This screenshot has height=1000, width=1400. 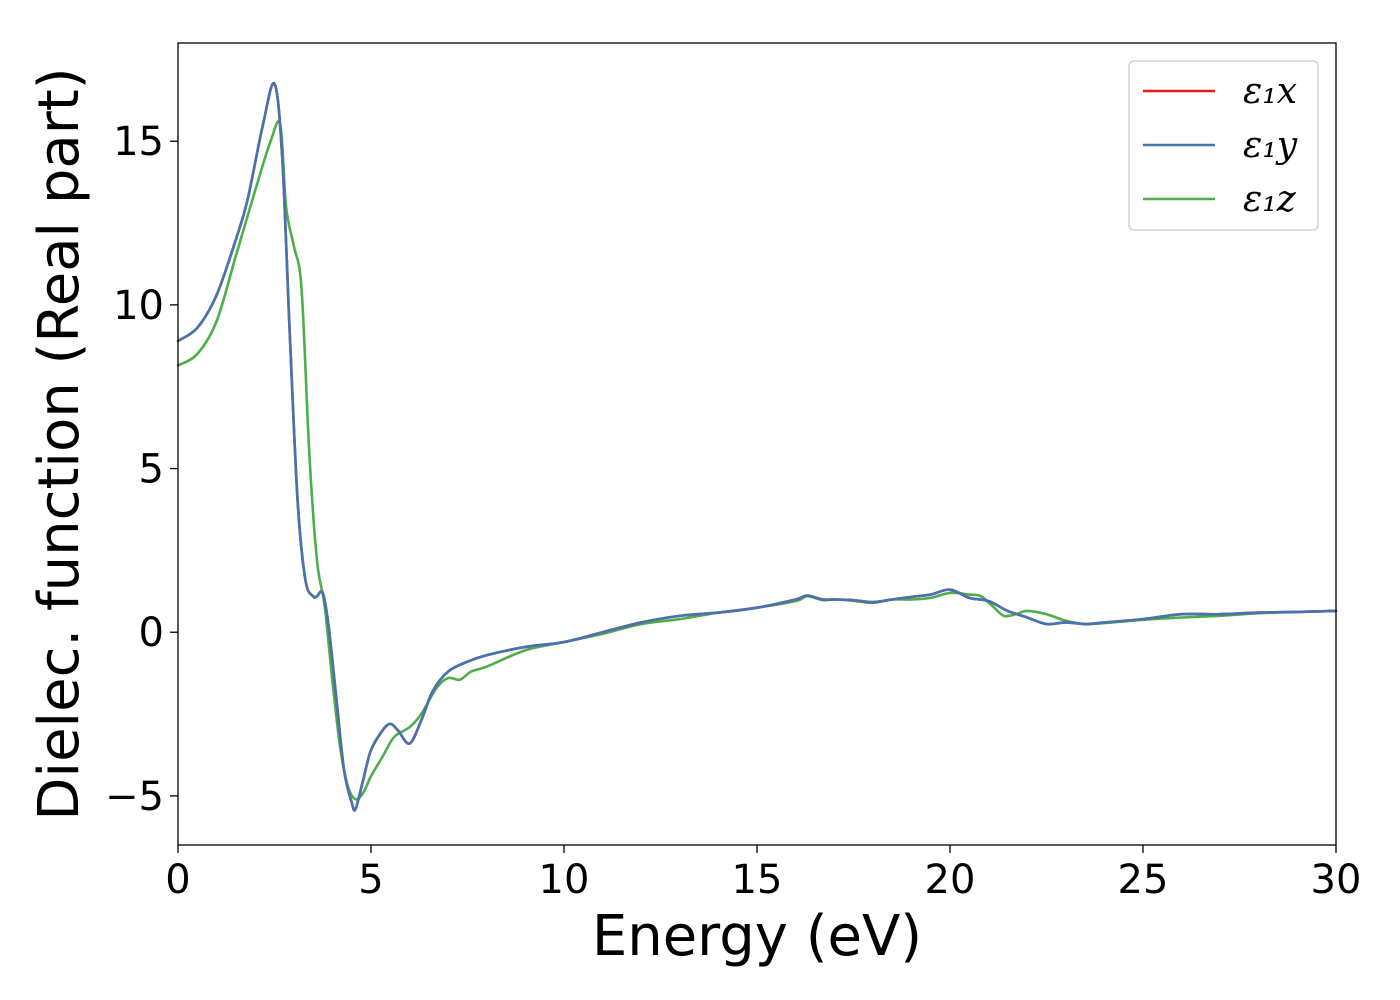 What do you see at coordinates (564, 880) in the screenshot?
I see `x-tick-label: 10` at bounding box center [564, 880].